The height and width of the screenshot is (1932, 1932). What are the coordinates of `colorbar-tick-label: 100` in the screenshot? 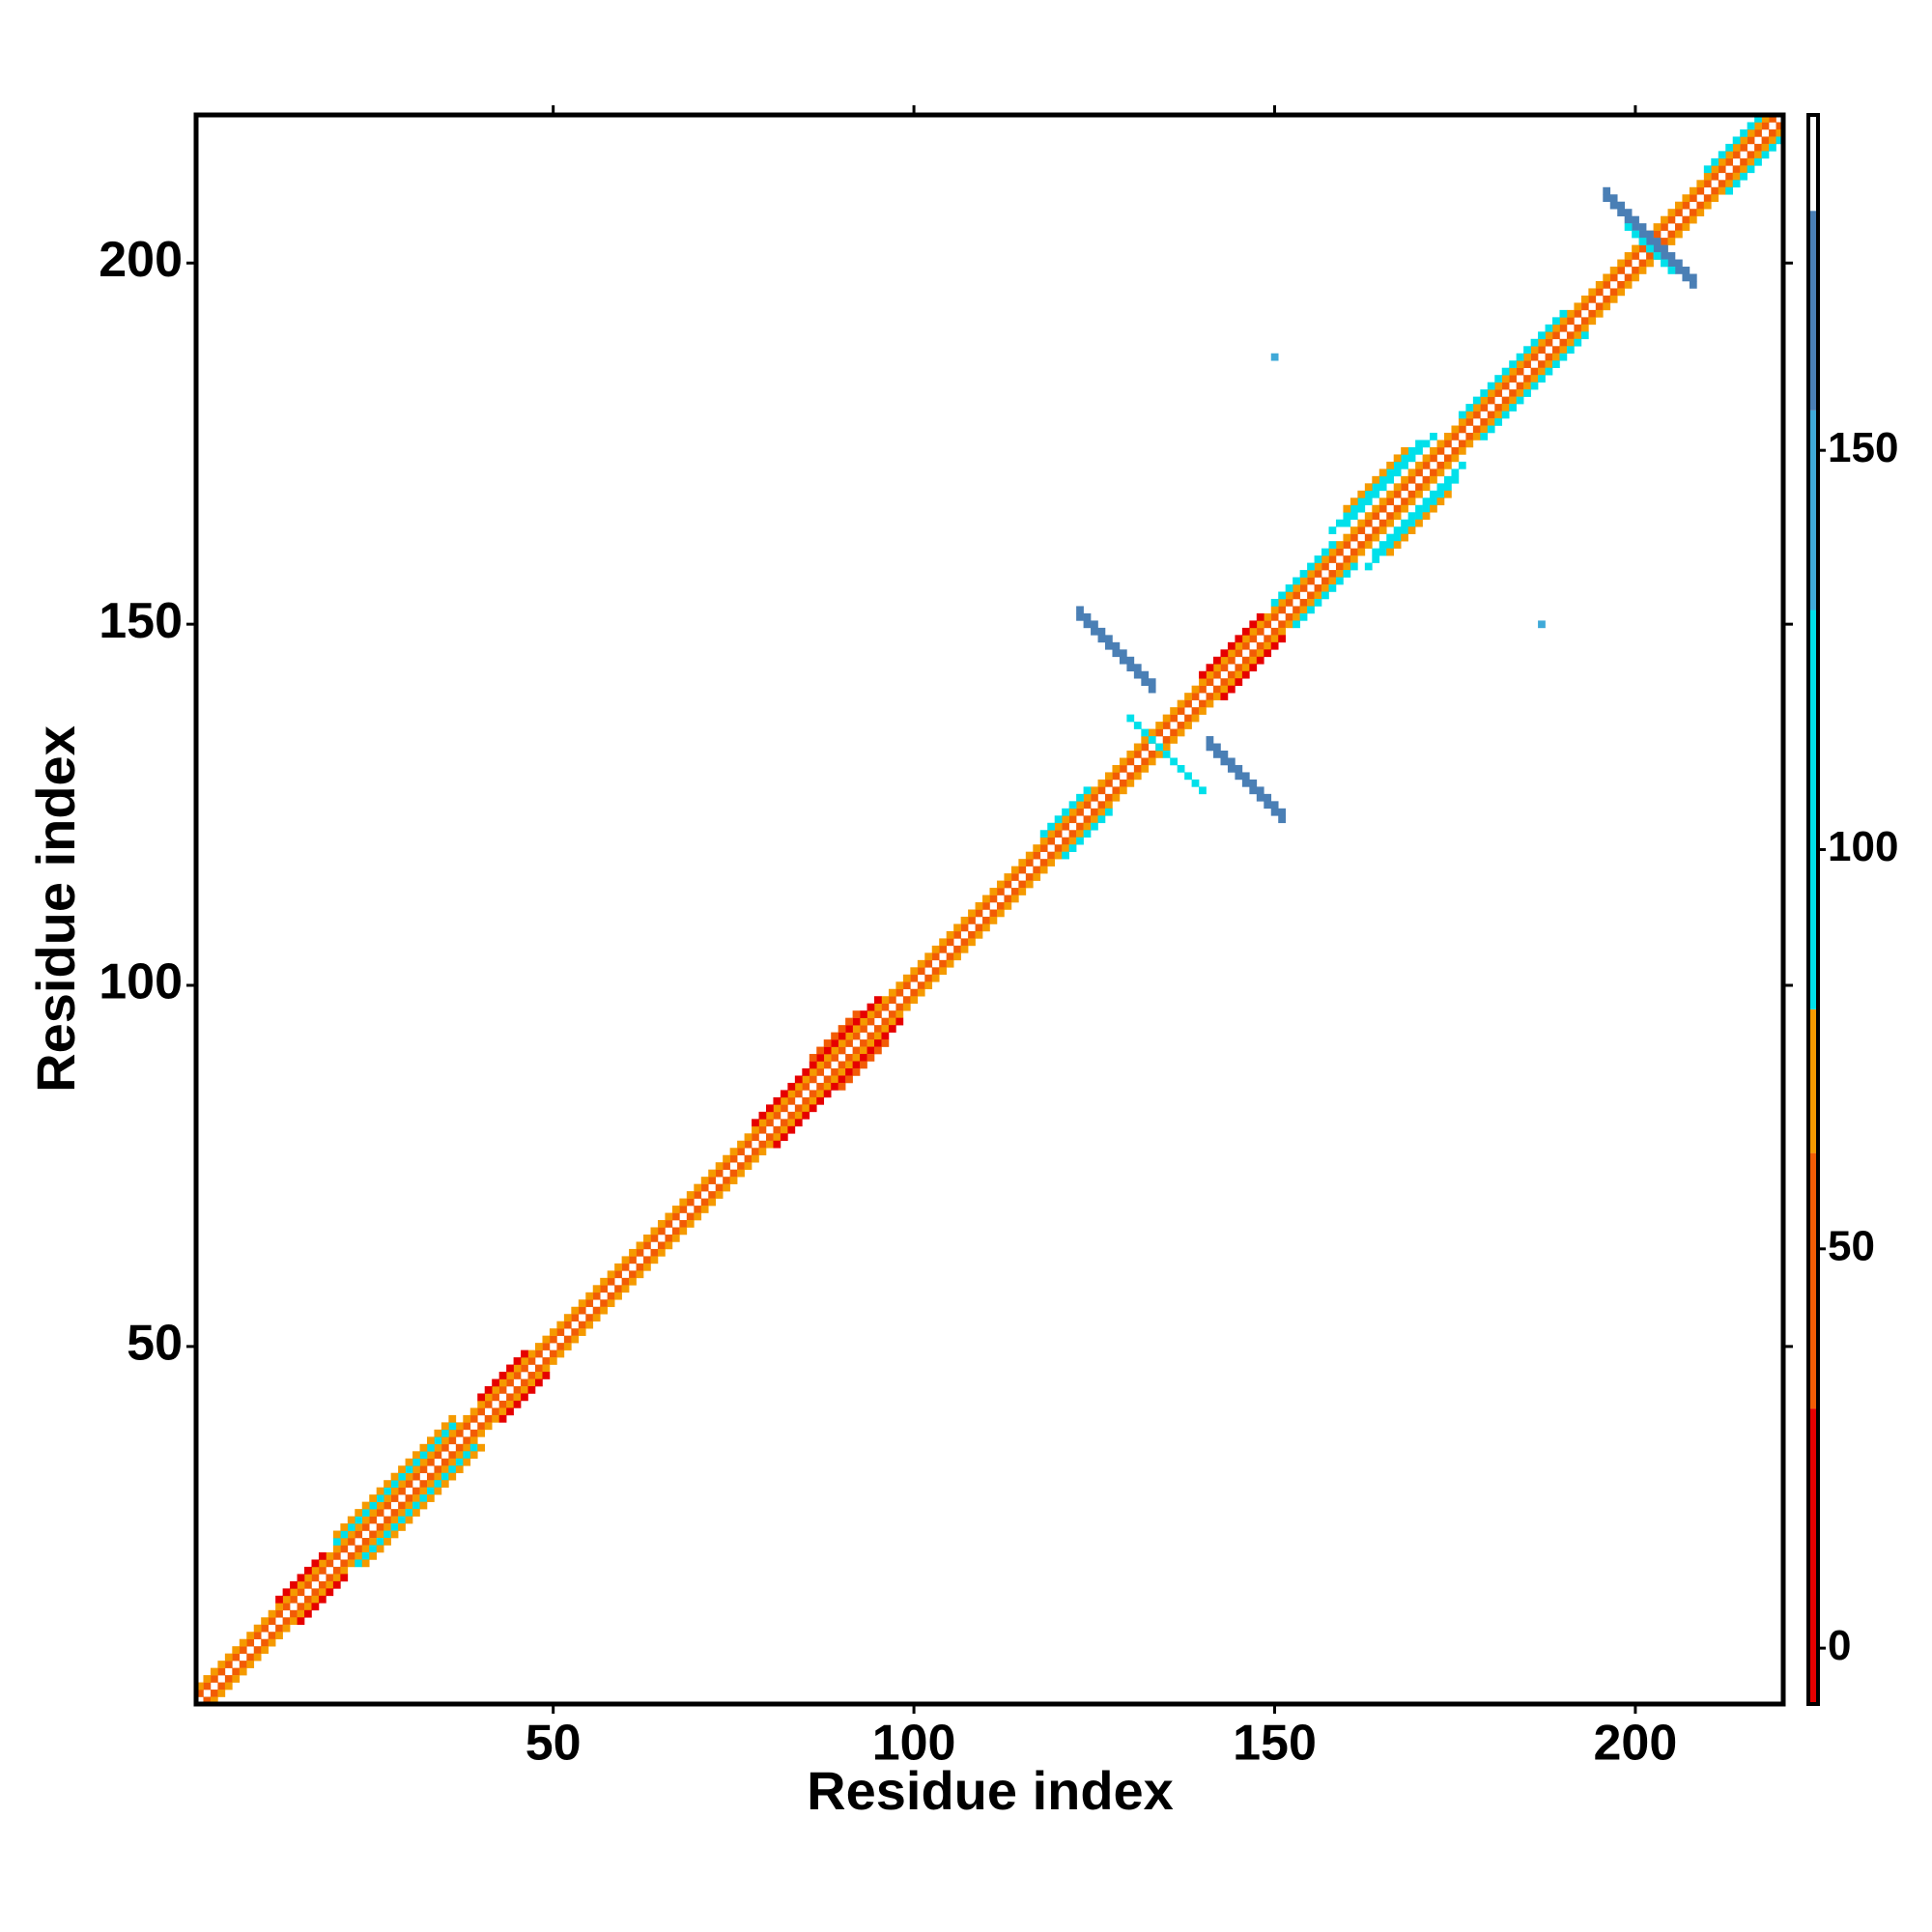 It's located at (1863, 846).